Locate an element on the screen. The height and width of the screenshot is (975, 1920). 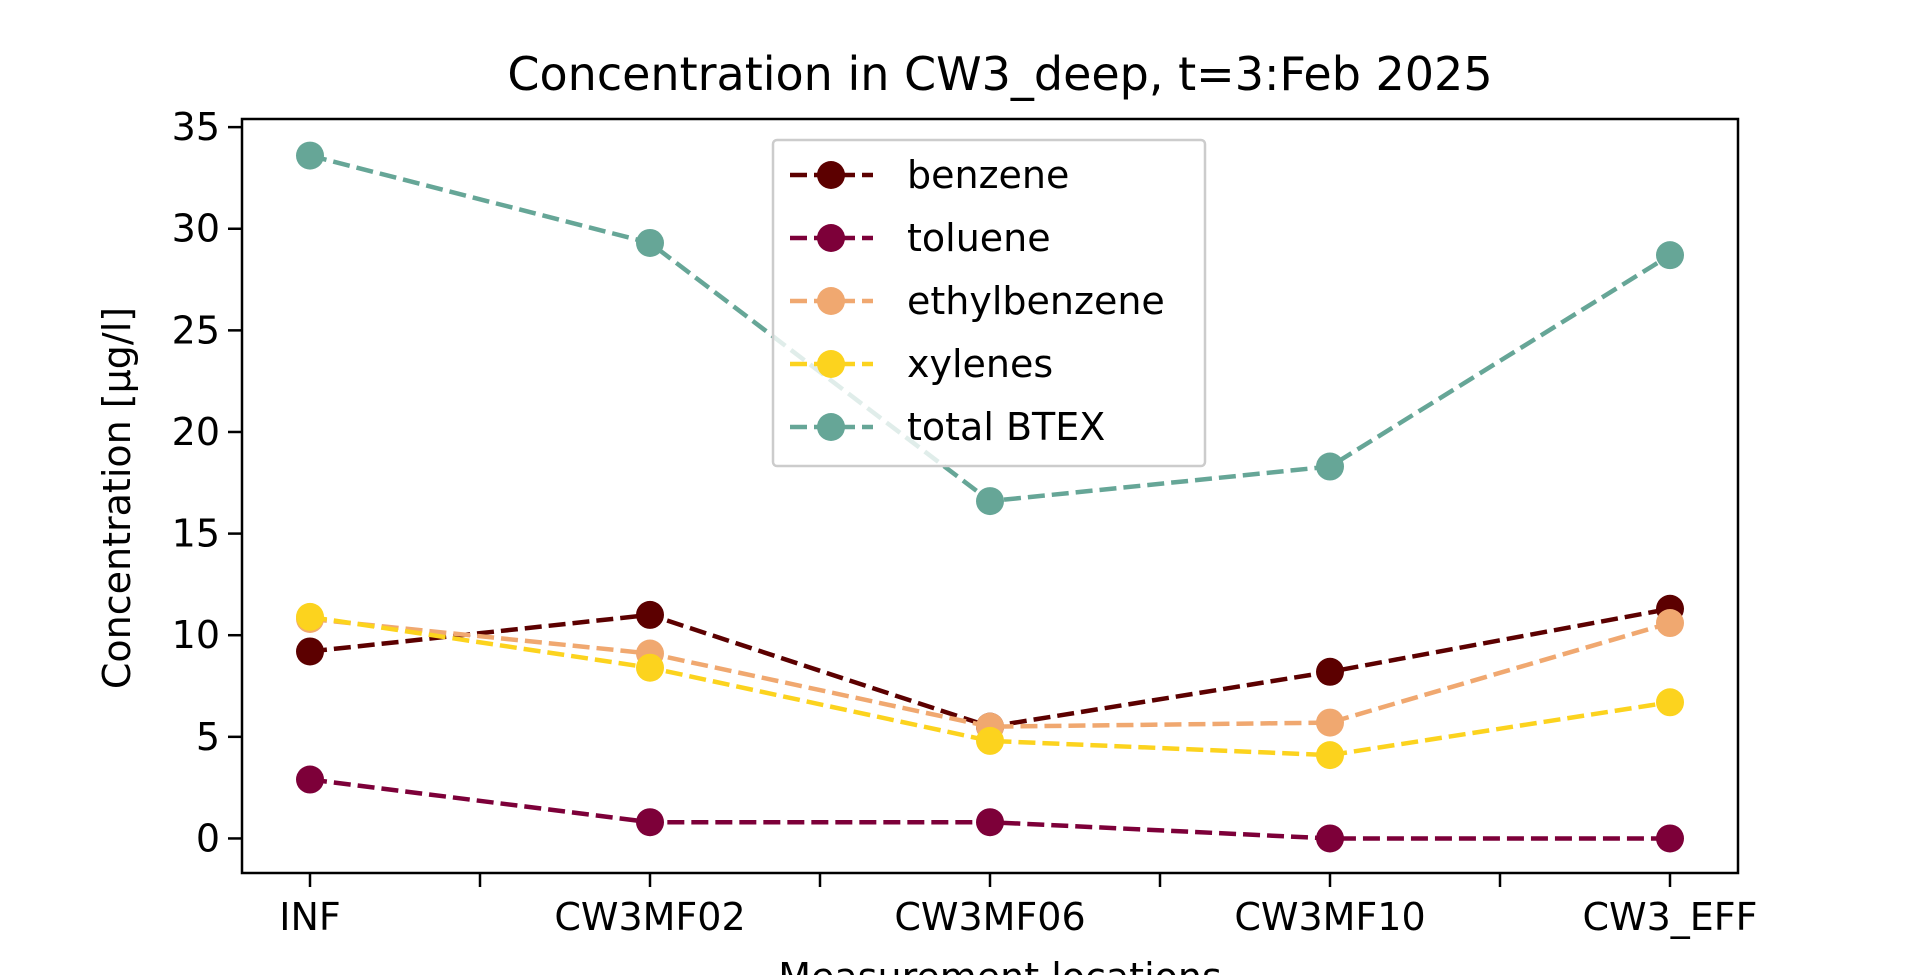
y-tick-label: 25 is located at coordinates (196, 330).